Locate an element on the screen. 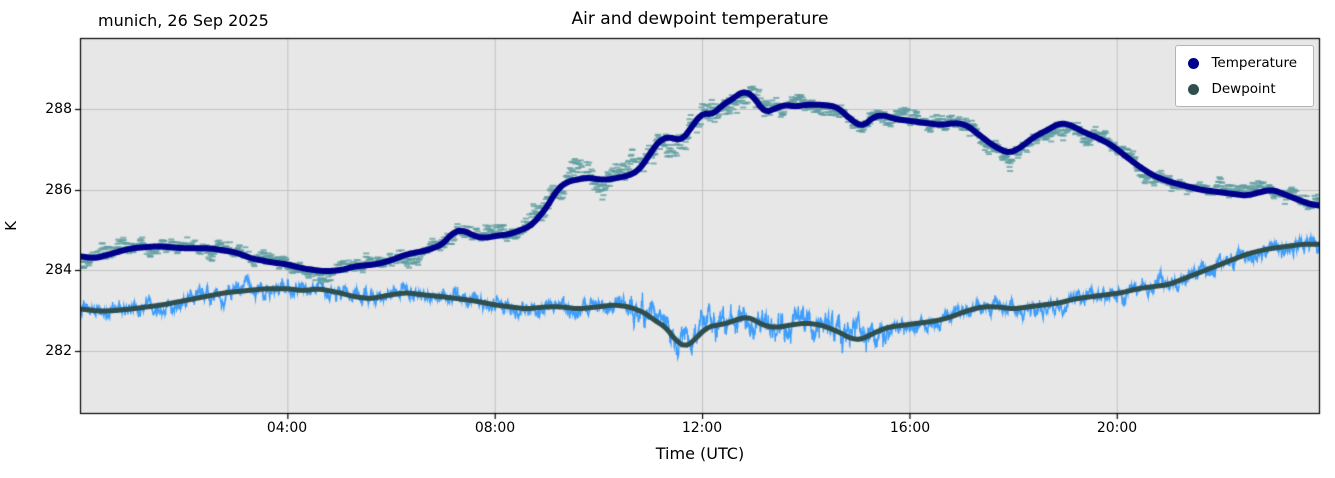 The height and width of the screenshot is (478, 1335). y-tick-284: 284 is located at coordinates (58, 270).